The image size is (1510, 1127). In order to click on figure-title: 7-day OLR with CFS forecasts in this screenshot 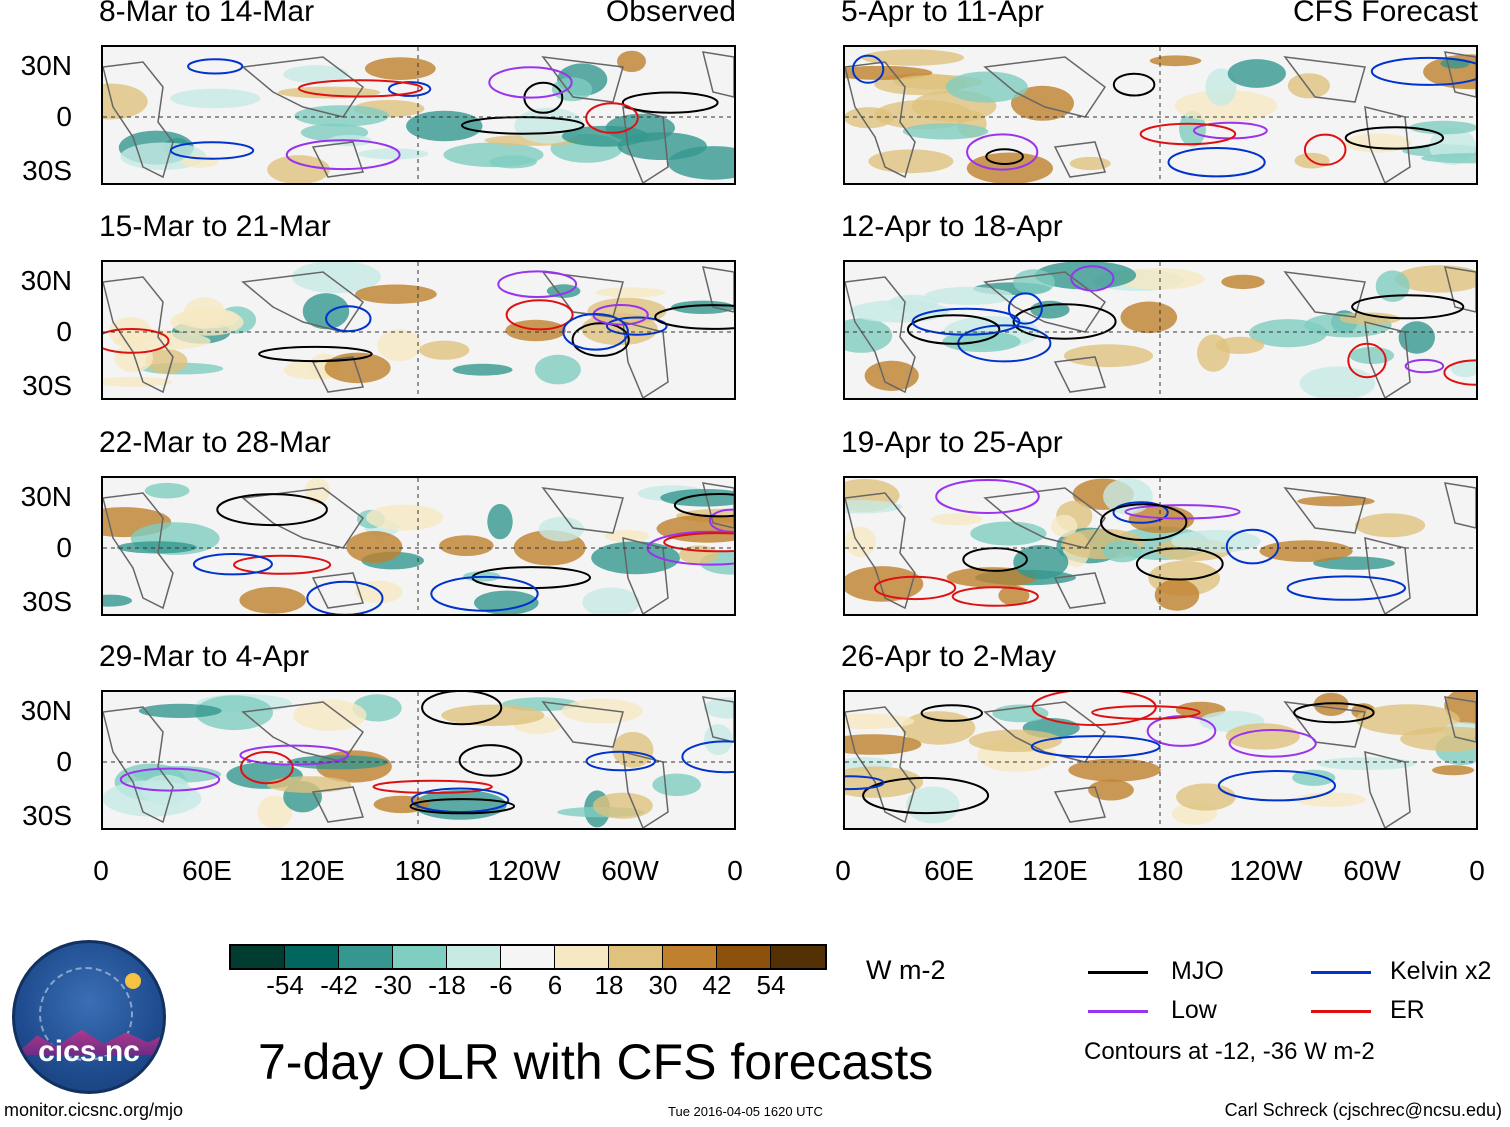, I will do `click(596, 1062)`.